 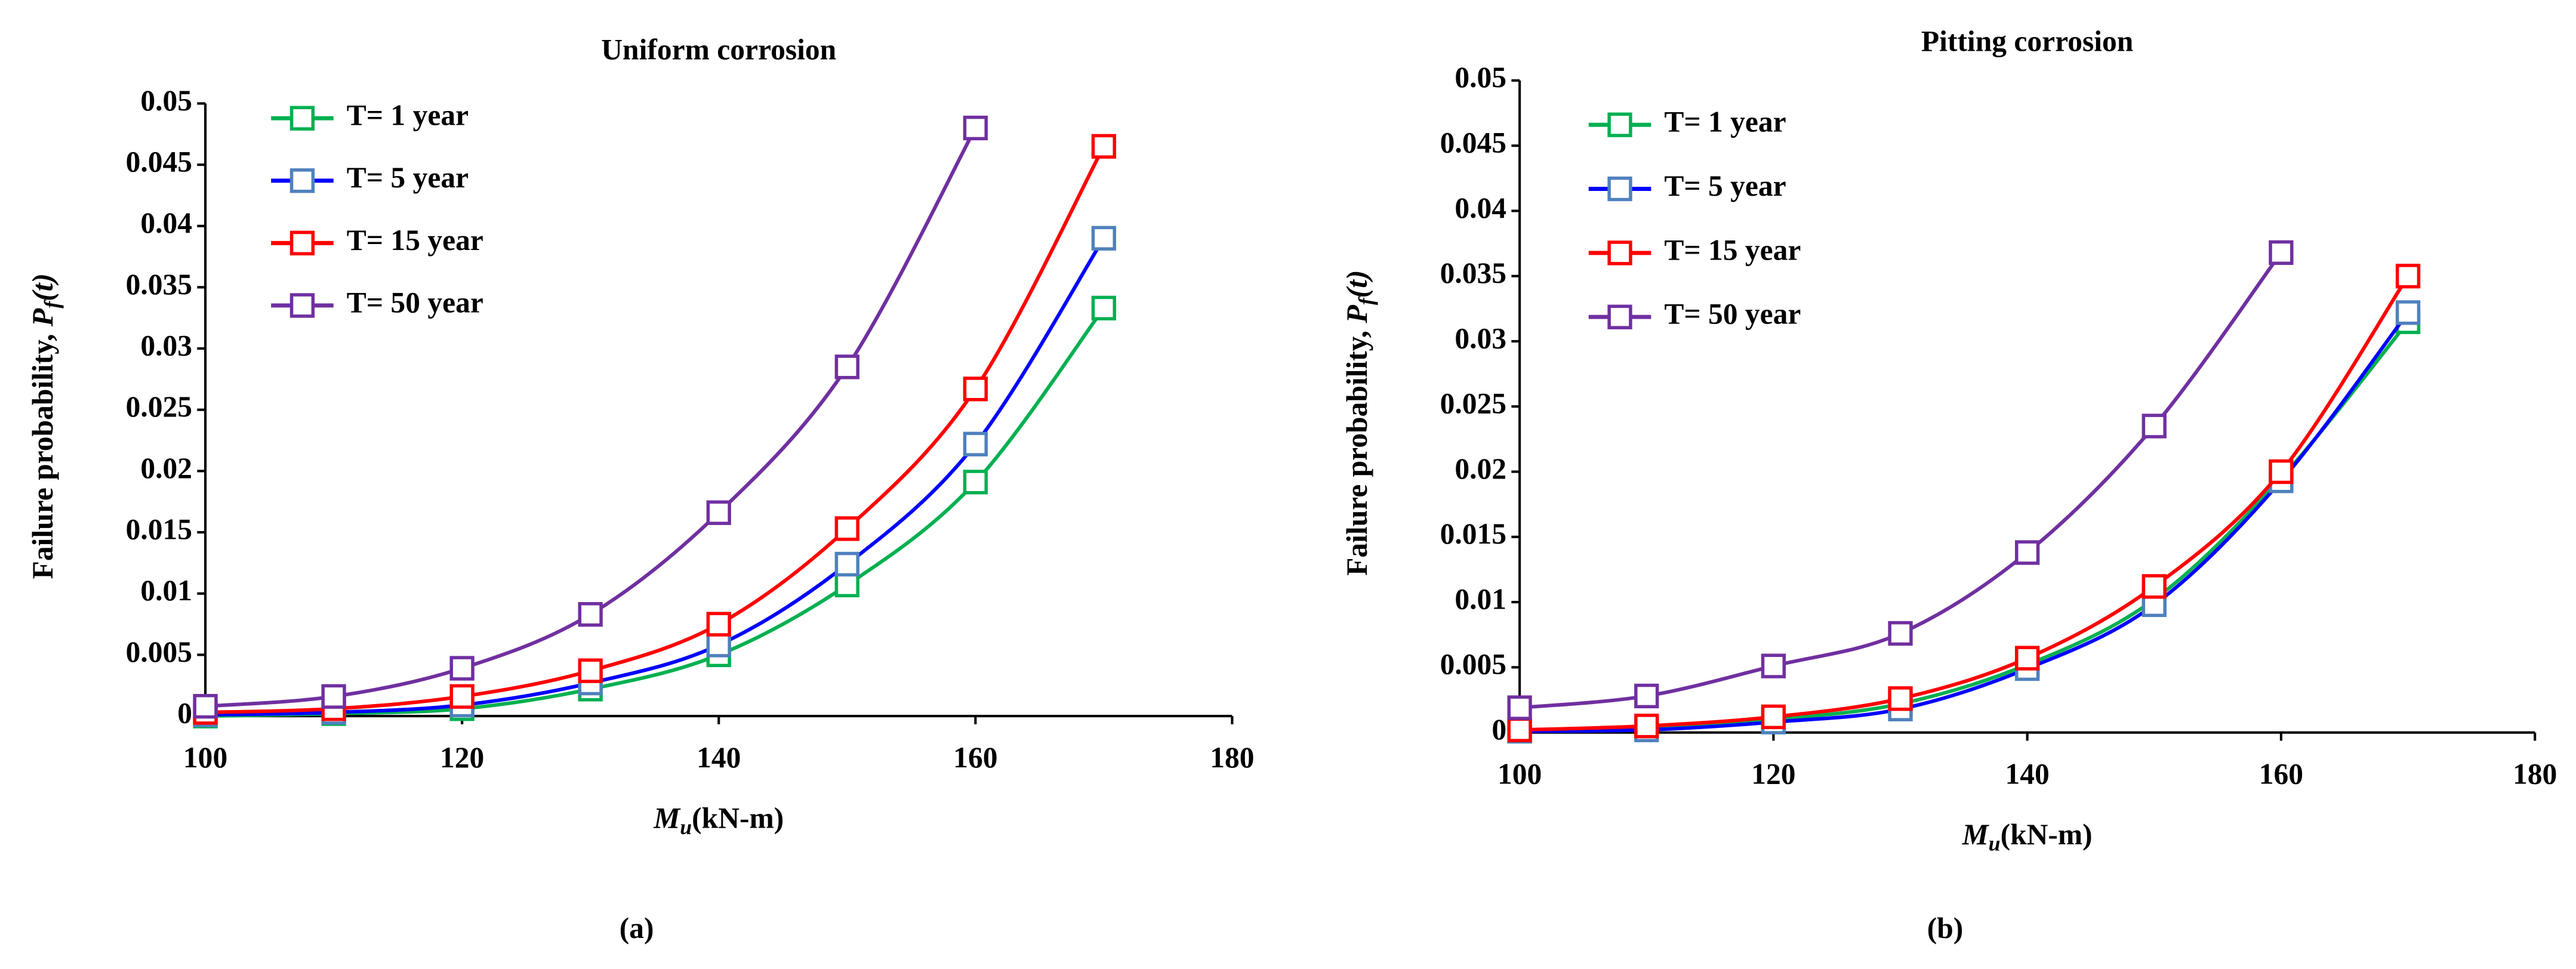 I want to click on chart-title: Uniform corrosion, so click(x=718, y=49).